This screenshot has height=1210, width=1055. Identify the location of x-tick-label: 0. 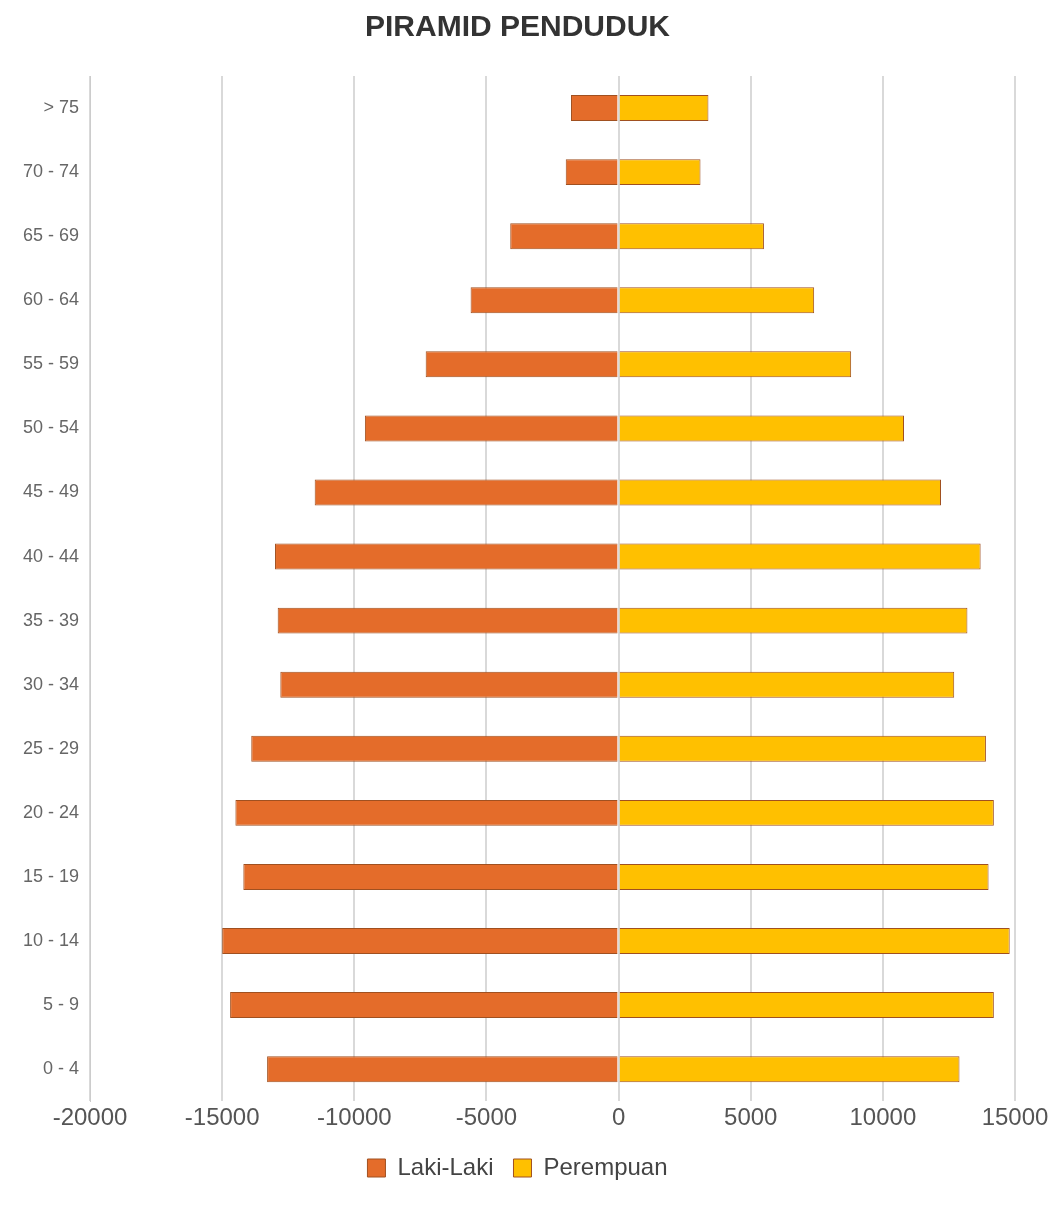
(618, 1117).